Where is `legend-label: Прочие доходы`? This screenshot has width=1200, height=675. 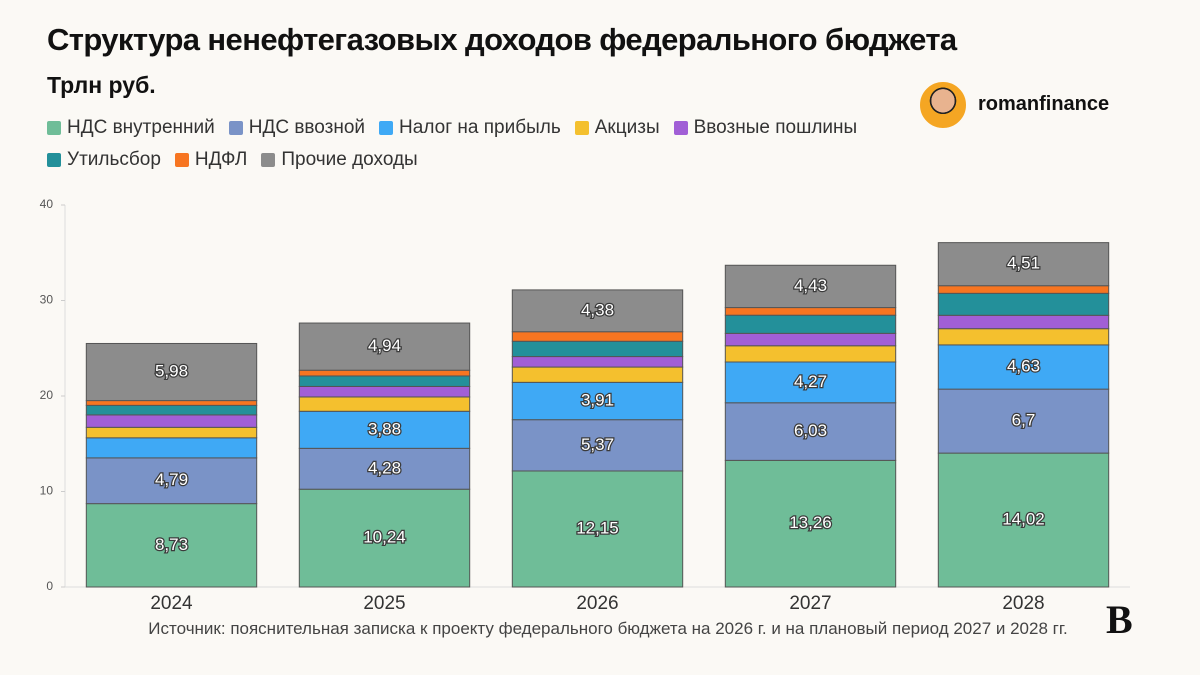 legend-label: Прочие доходы is located at coordinates (349, 159).